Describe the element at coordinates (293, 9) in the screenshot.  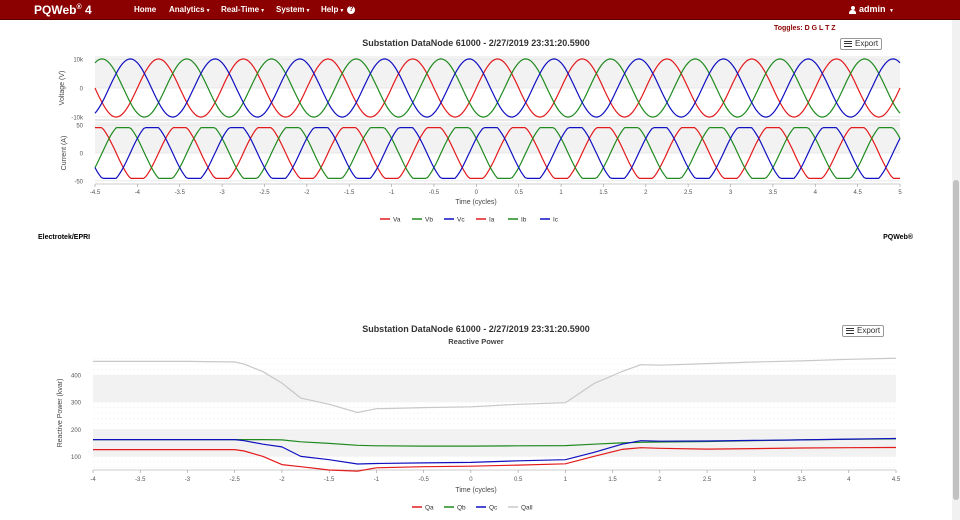
I see `nav-system: System▼` at that location.